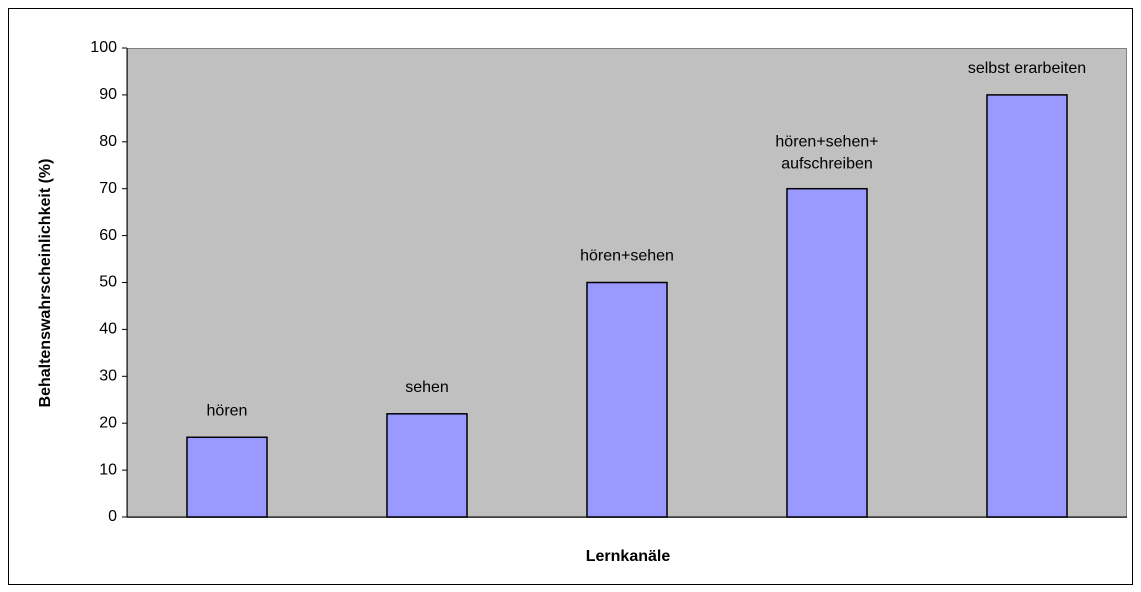 The image size is (1141, 592). I want to click on y-tick-label: 10, so click(108, 469).